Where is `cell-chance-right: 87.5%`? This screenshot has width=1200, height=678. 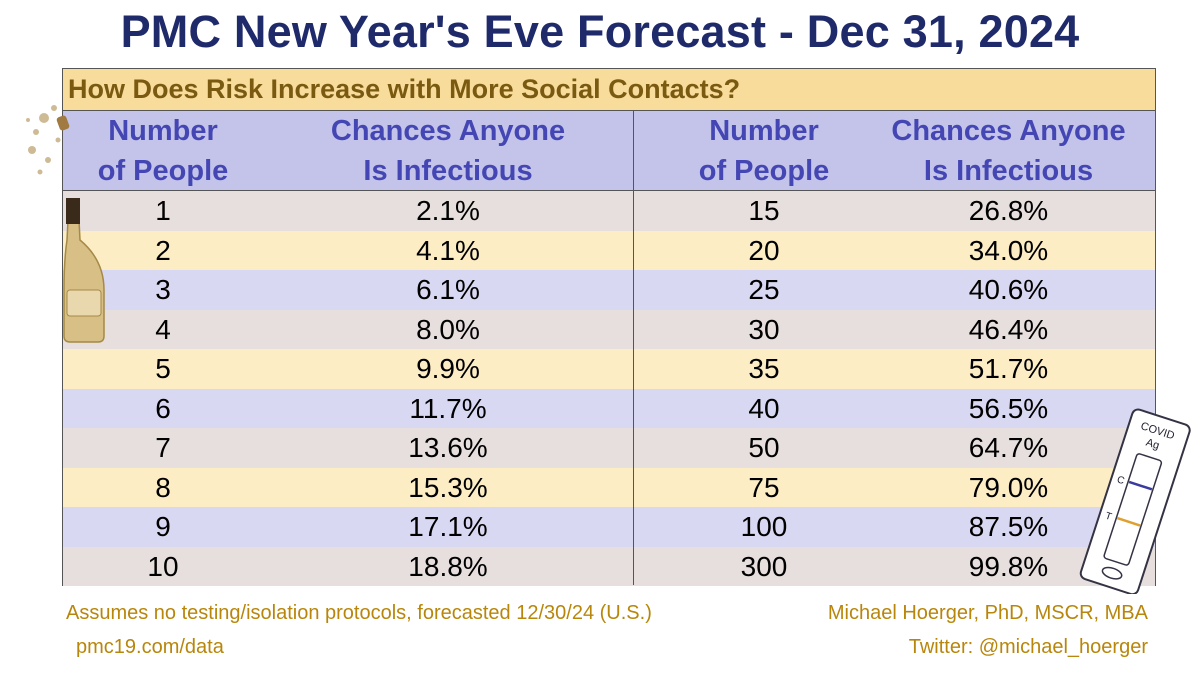 cell-chance-right: 87.5% is located at coordinates (1008, 526).